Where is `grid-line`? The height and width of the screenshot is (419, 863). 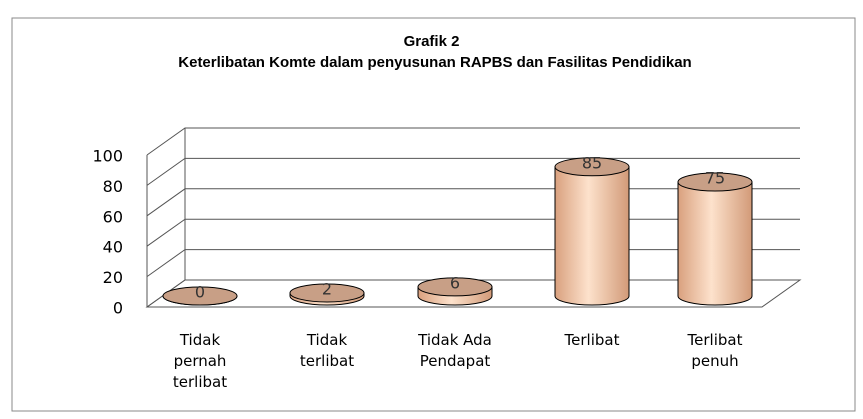
grid-line is located at coordinates (473, 141).